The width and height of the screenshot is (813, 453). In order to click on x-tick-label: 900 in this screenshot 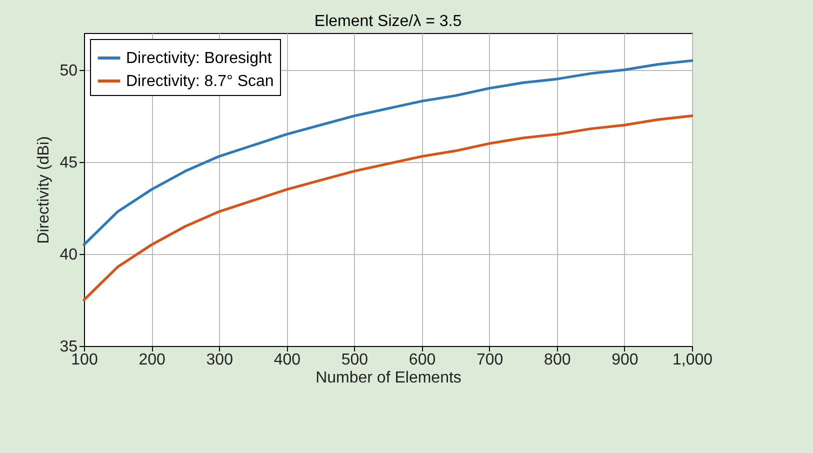, I will do `click(625, 360)`.